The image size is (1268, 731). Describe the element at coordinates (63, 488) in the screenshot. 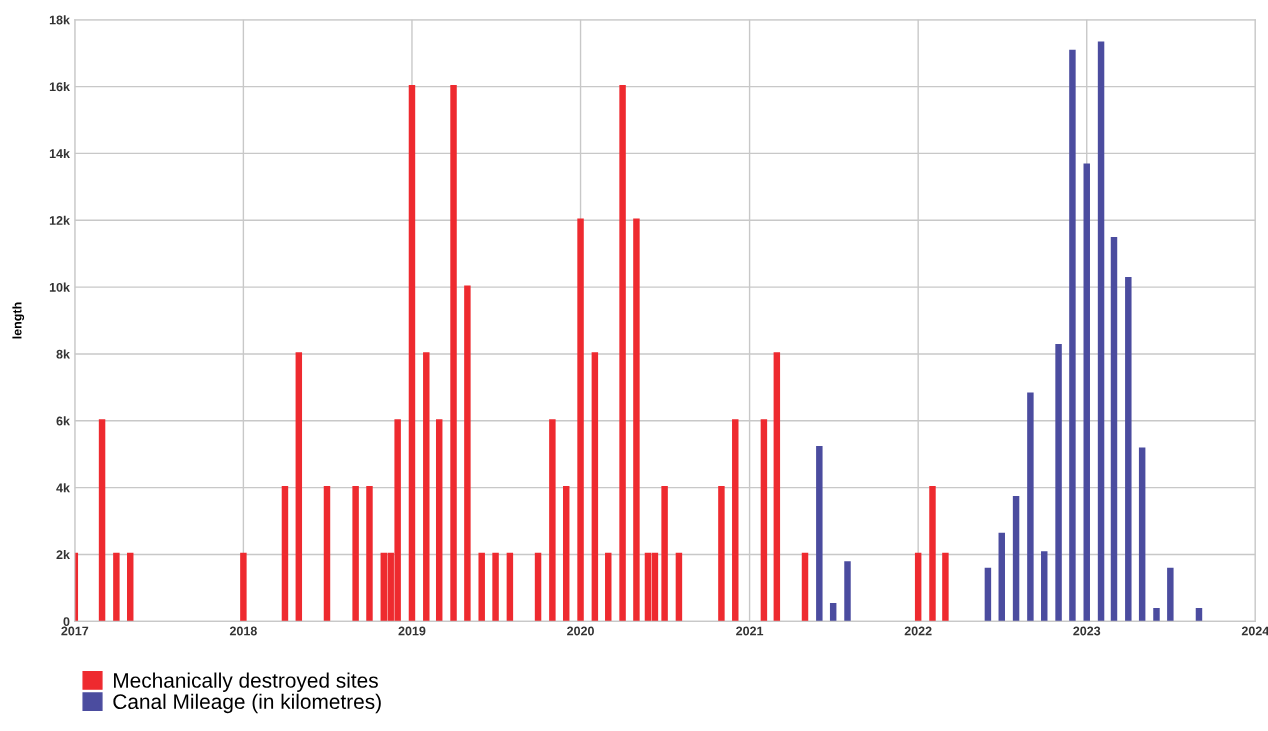

I see `y-tick-label: 4k` at that location.